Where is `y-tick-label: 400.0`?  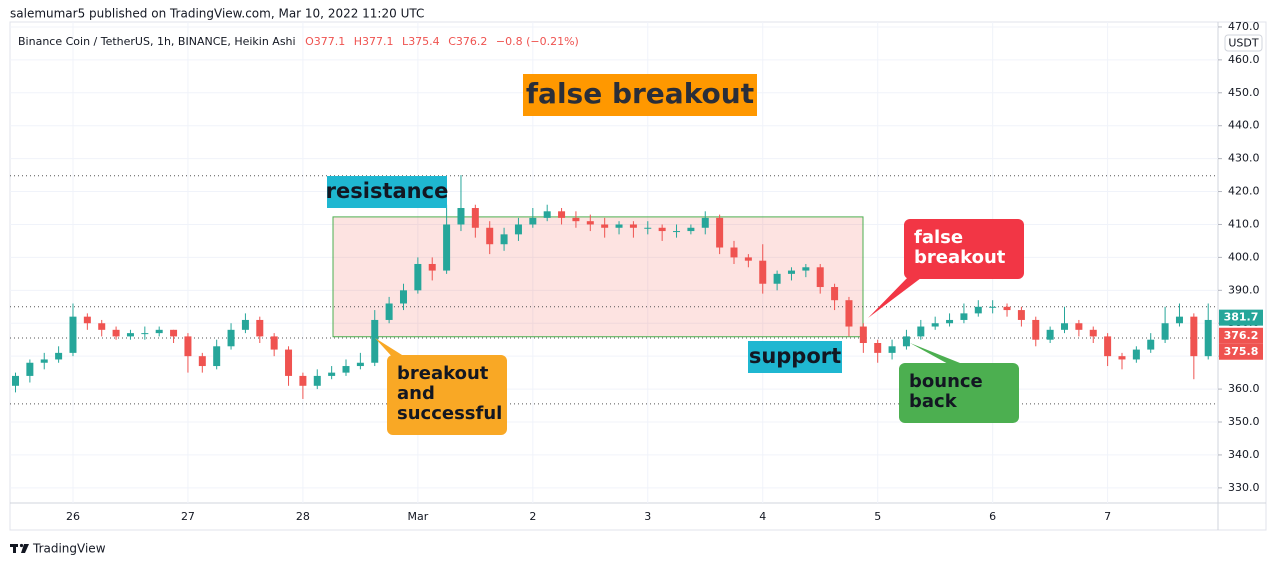
y-tick-label: 400.0 is located at coordinates (1244, 256).